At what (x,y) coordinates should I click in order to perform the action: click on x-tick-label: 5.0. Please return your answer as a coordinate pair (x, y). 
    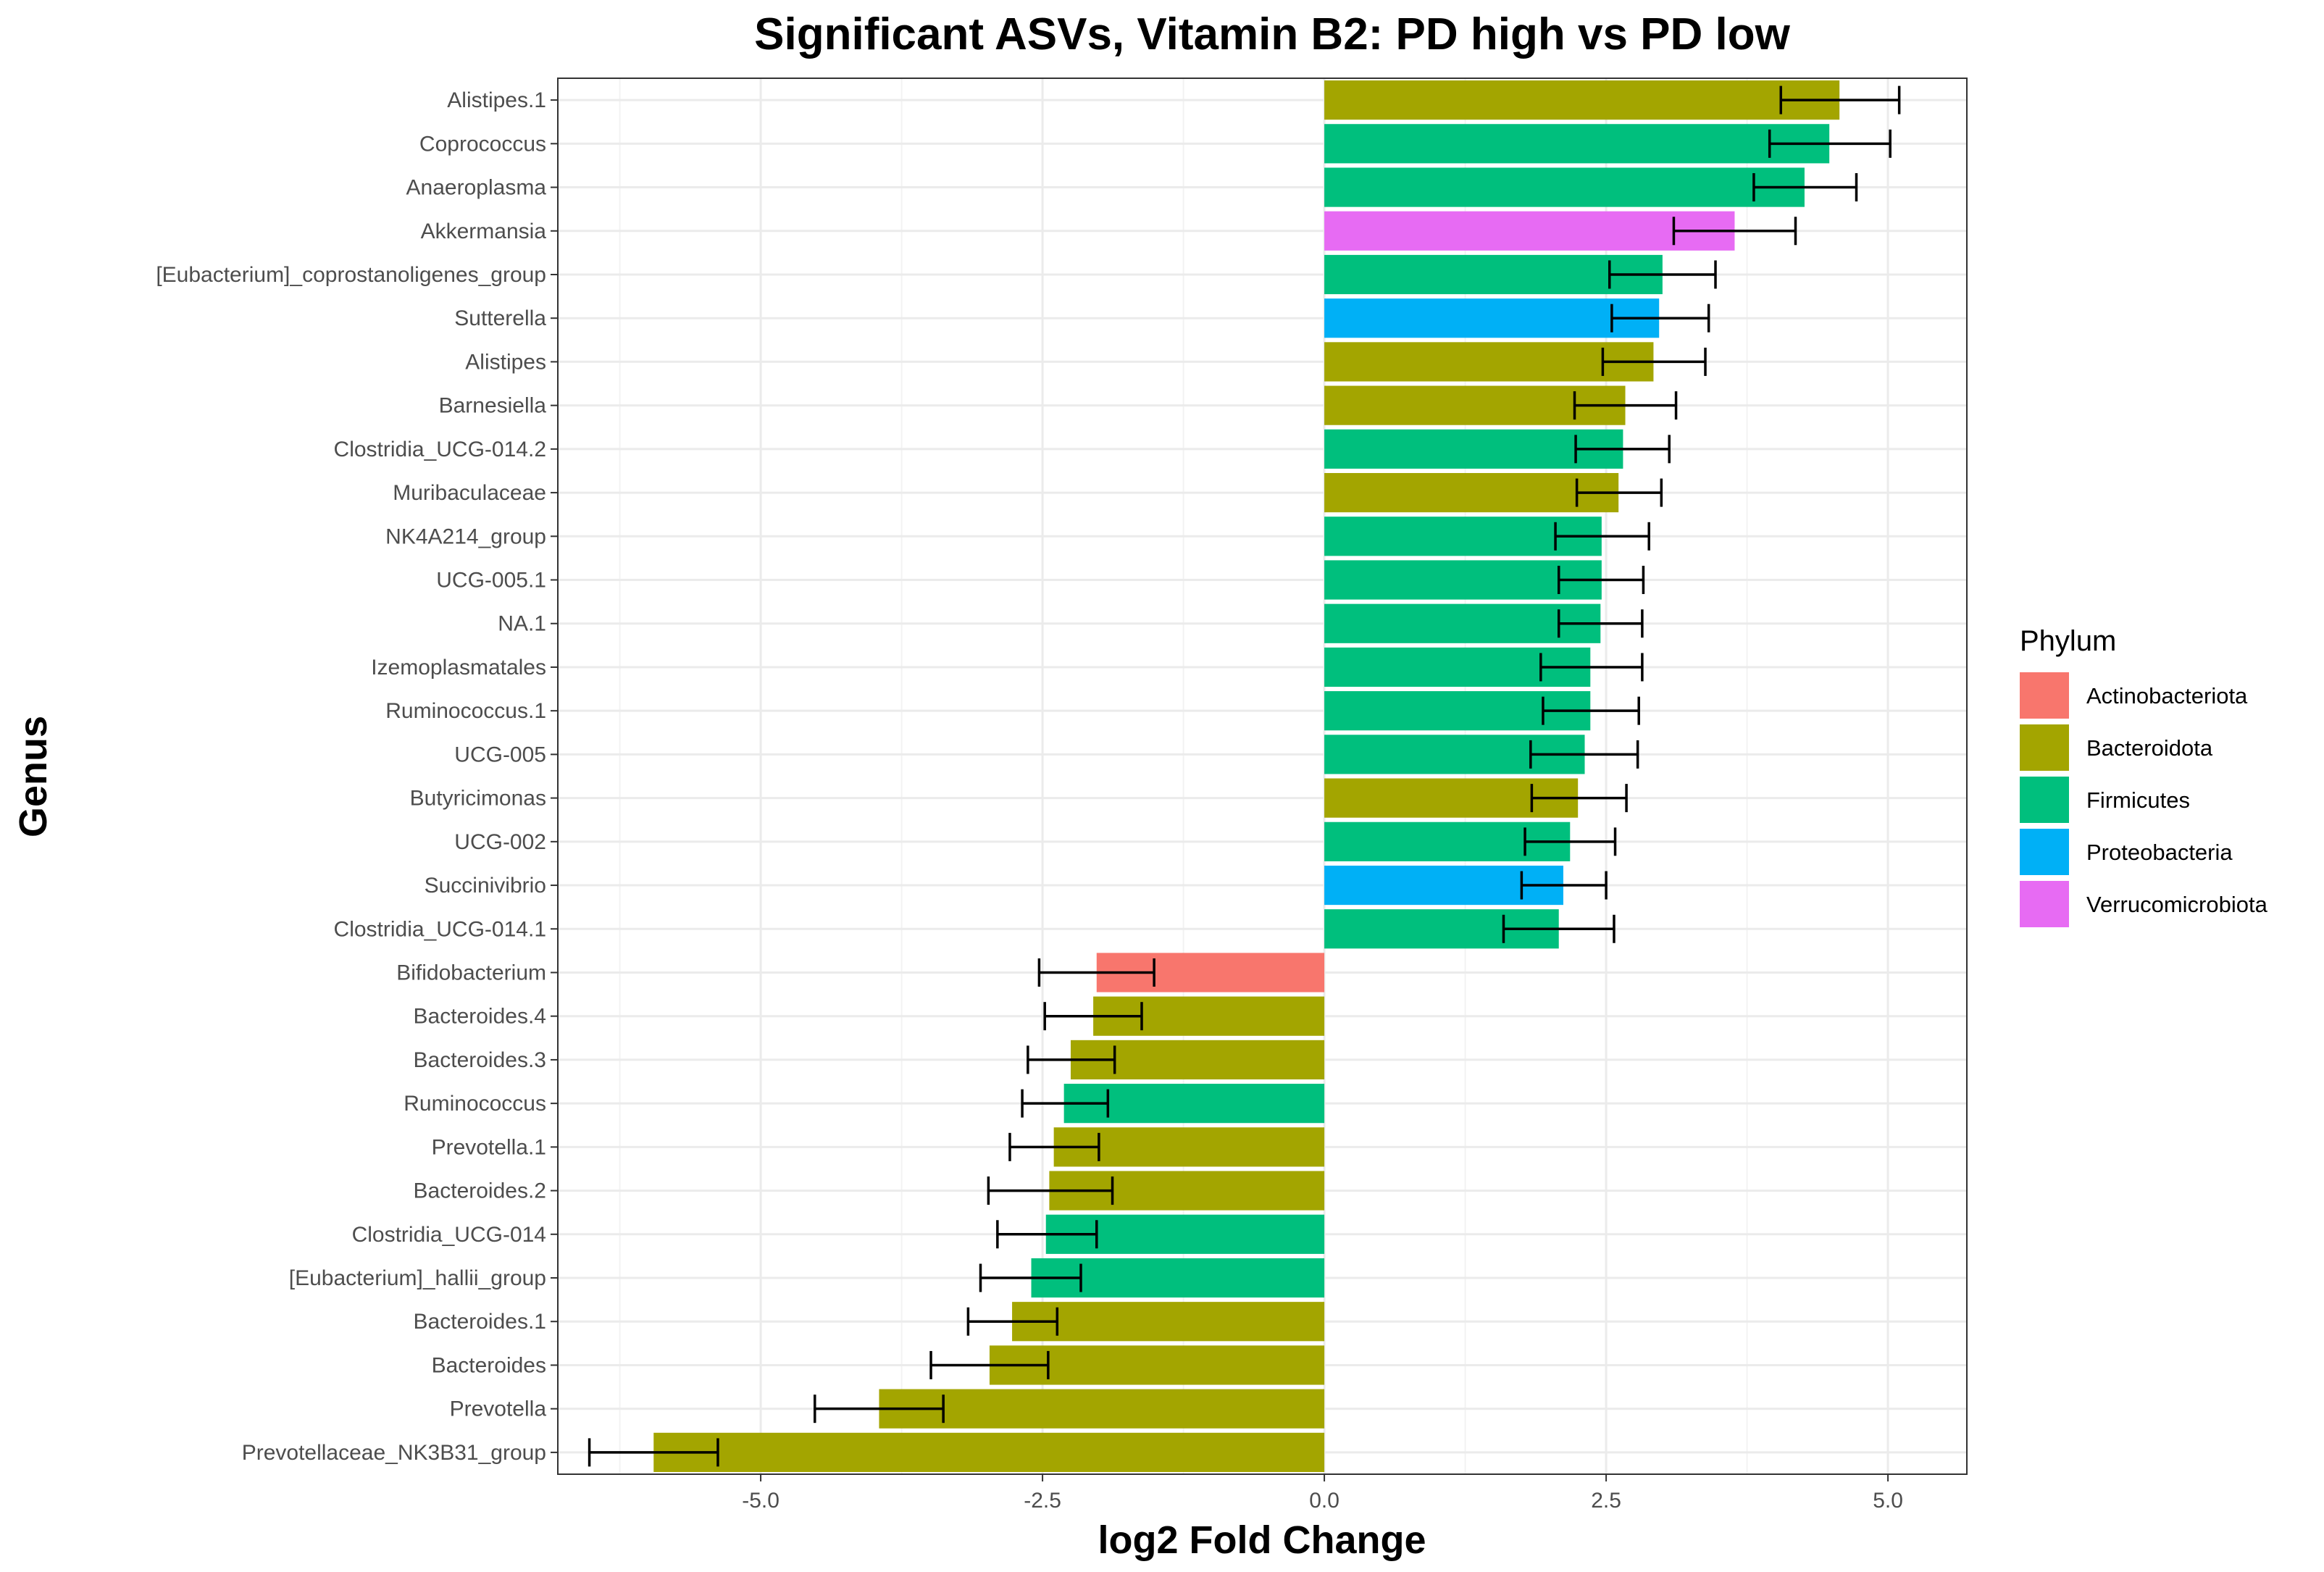
    Looking at the image, I should click on (1888, 1501).